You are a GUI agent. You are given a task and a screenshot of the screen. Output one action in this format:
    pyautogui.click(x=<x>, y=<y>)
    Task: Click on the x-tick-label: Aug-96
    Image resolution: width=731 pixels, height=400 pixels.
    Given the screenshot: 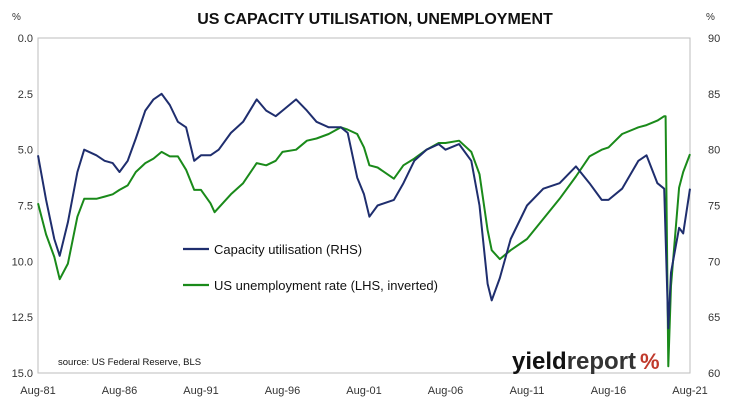 What is the action you would take?
    pyautogui.click(x=282, y=391)
    